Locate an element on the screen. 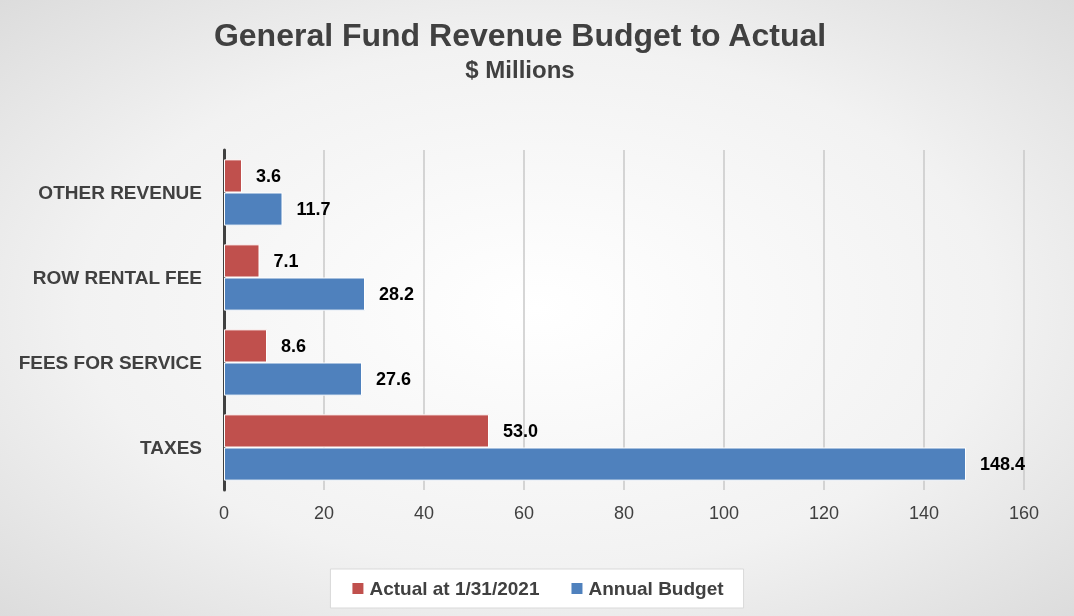 The image size is (1074, 616). data-label: 28.2 is located at coordinates (397, 294).